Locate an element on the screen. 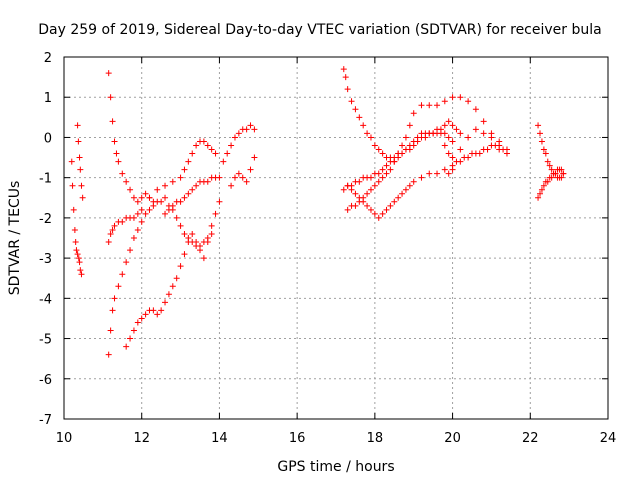  y-tick-label: -1 is located at coordinates (45, 179).